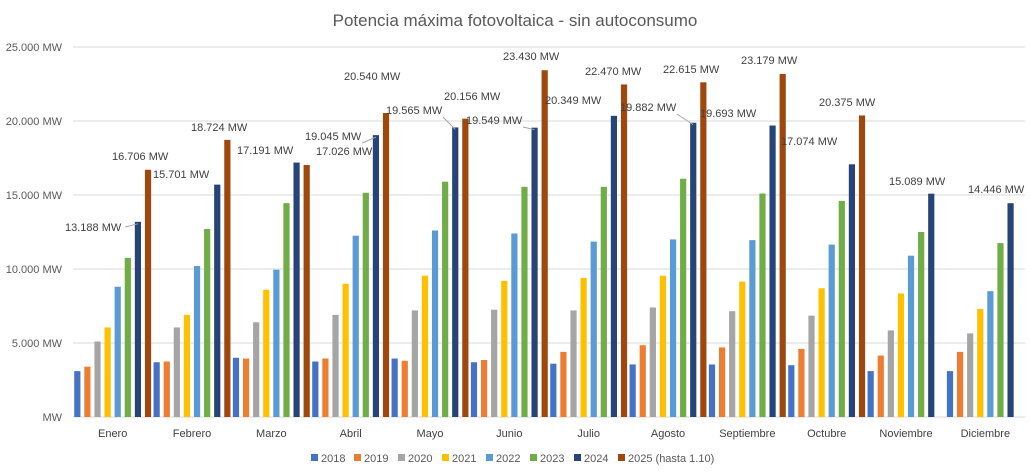  What do you see at coordinates (668, 434) in the screenshot?
I see `x-category-label: Agosto` at bounding box center [668, 434].